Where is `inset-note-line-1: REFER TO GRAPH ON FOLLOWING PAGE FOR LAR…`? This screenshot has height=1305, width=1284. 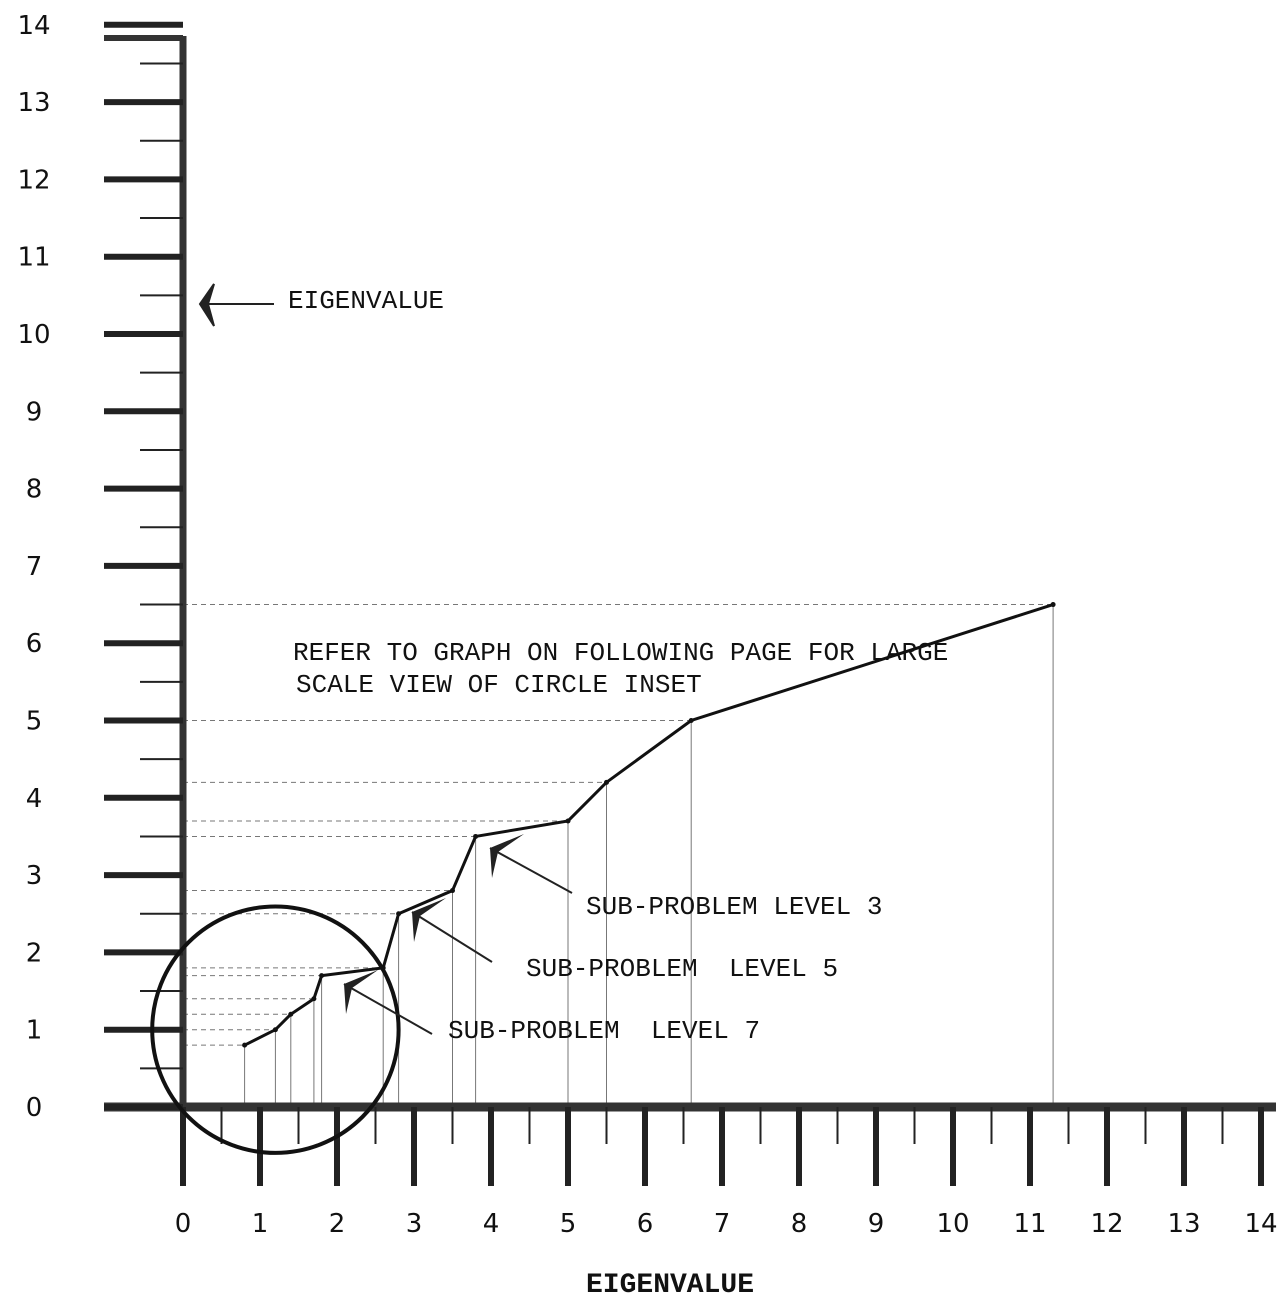 inset-note-line-1: REFER TO GRAPH ON FOLLOWING PAGE FOR LAR… is located at coordinates (620, 653).